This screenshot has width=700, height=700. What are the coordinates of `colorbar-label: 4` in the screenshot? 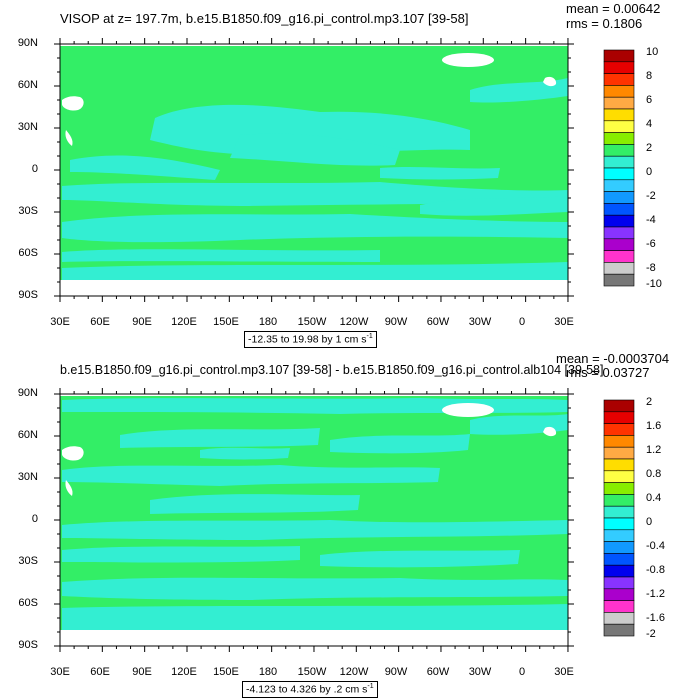 It's located at (649, 124).